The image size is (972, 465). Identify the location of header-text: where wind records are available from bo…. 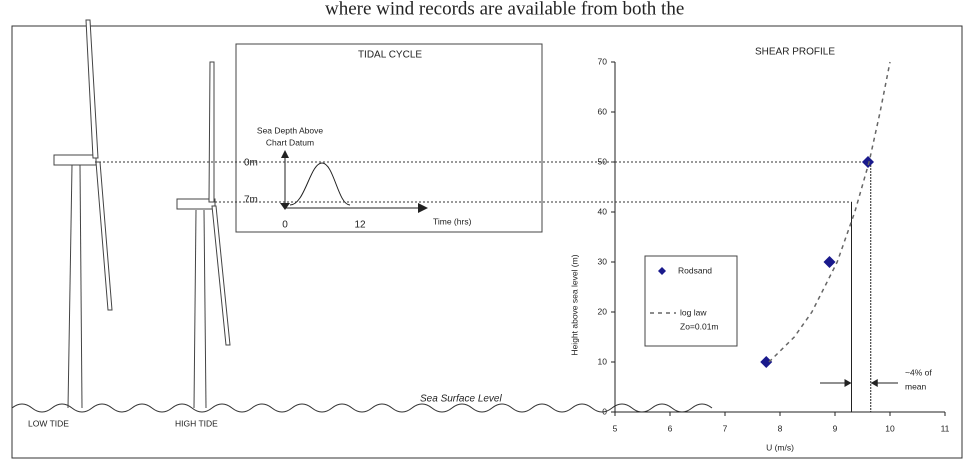
(504, 9).